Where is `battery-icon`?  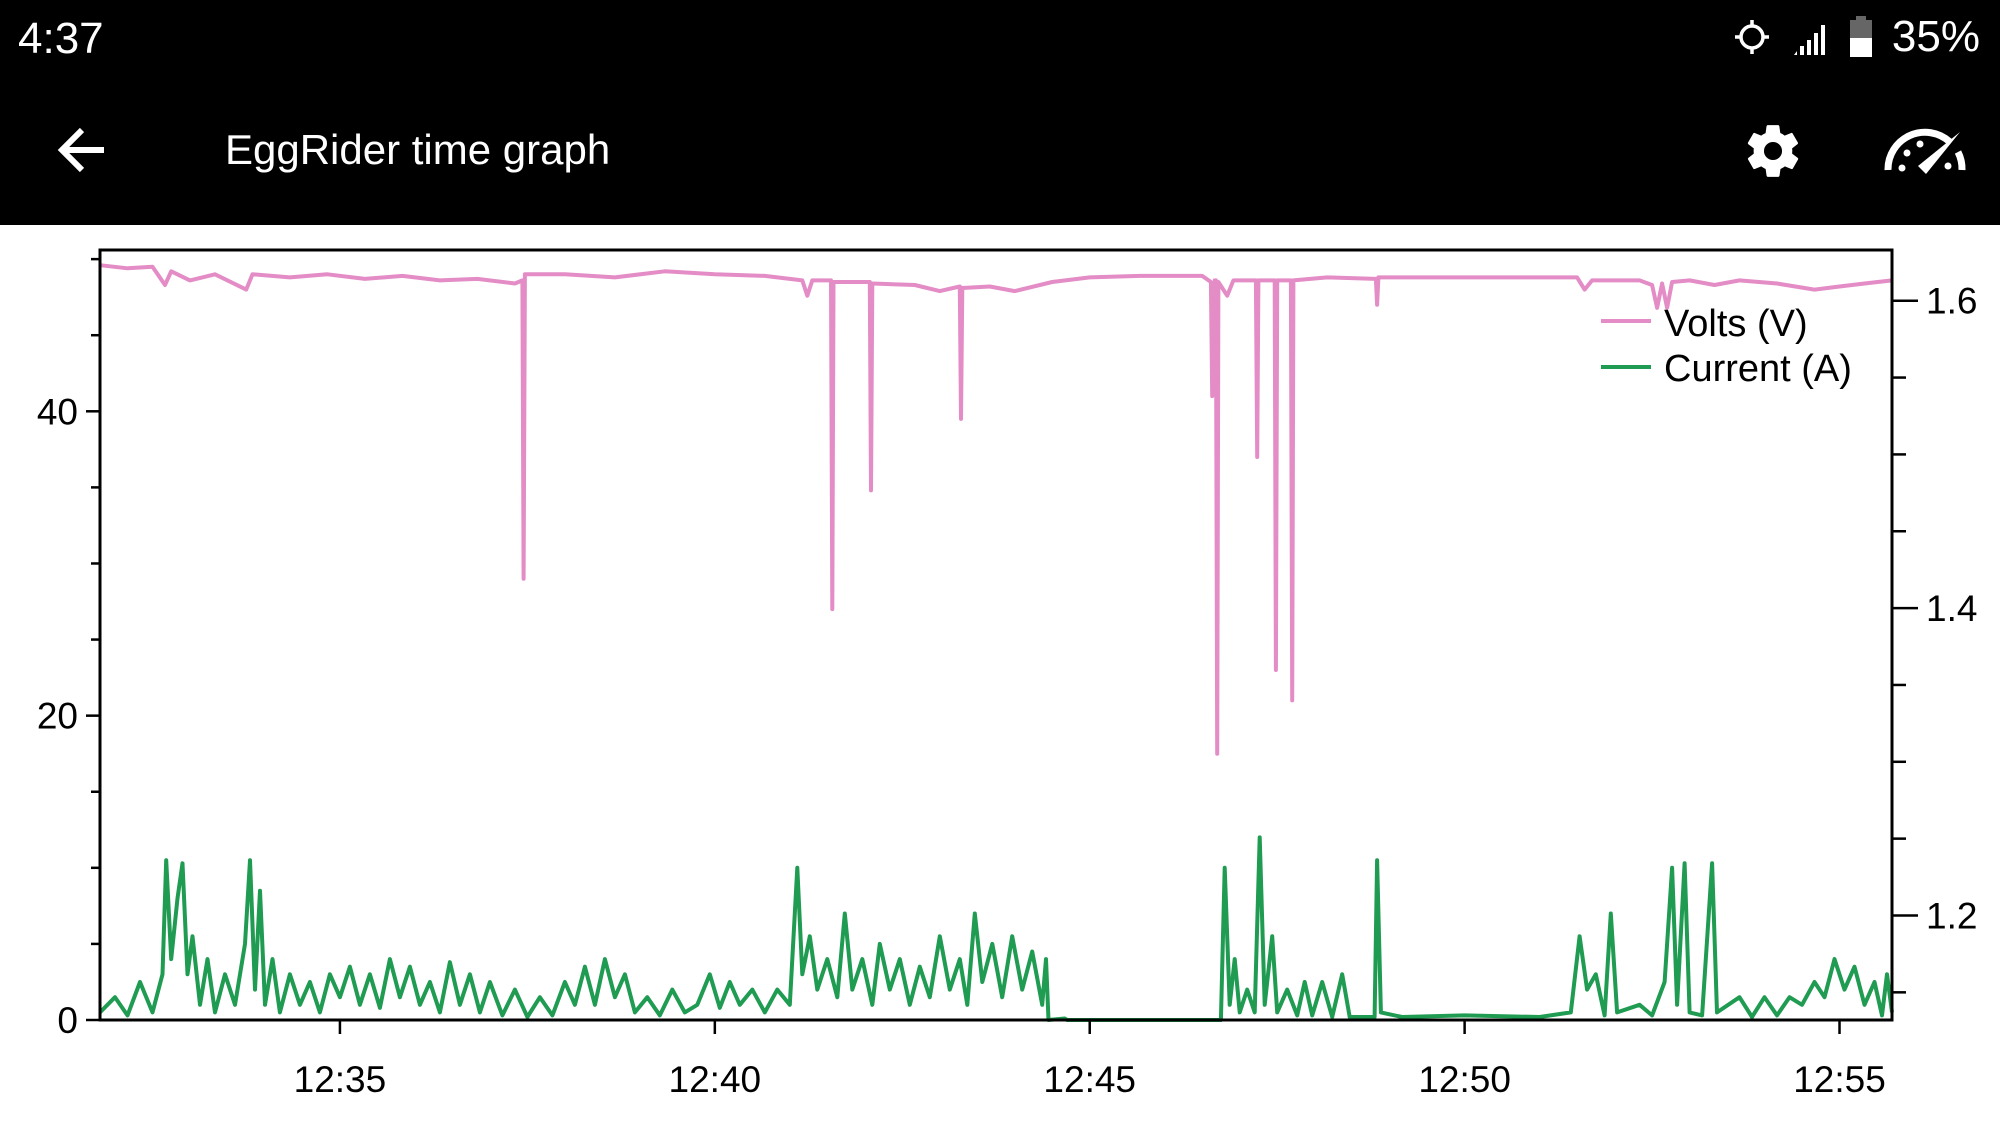
battery-icon is located at coordinates (1860, 36).